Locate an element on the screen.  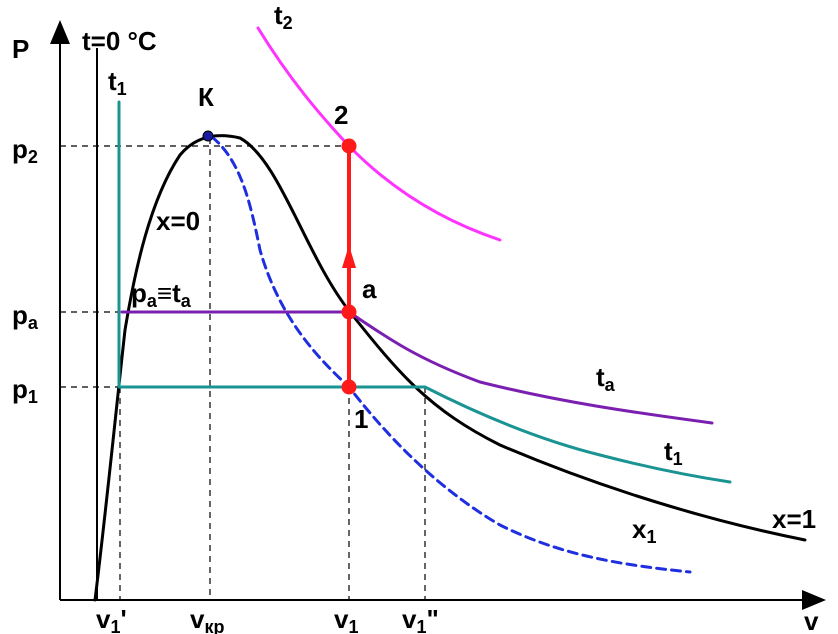
critical-point-marker is located at coordinates (208, 136).